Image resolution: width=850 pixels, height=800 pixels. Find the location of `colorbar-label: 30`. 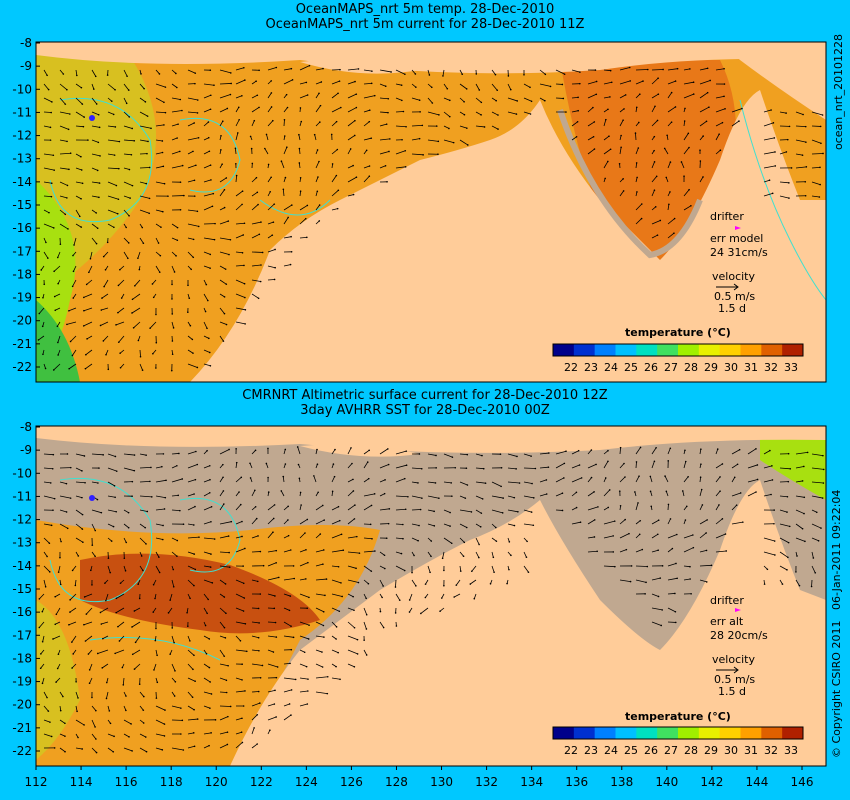

colorbar-label: 30 is located at coordinates (731, 367).